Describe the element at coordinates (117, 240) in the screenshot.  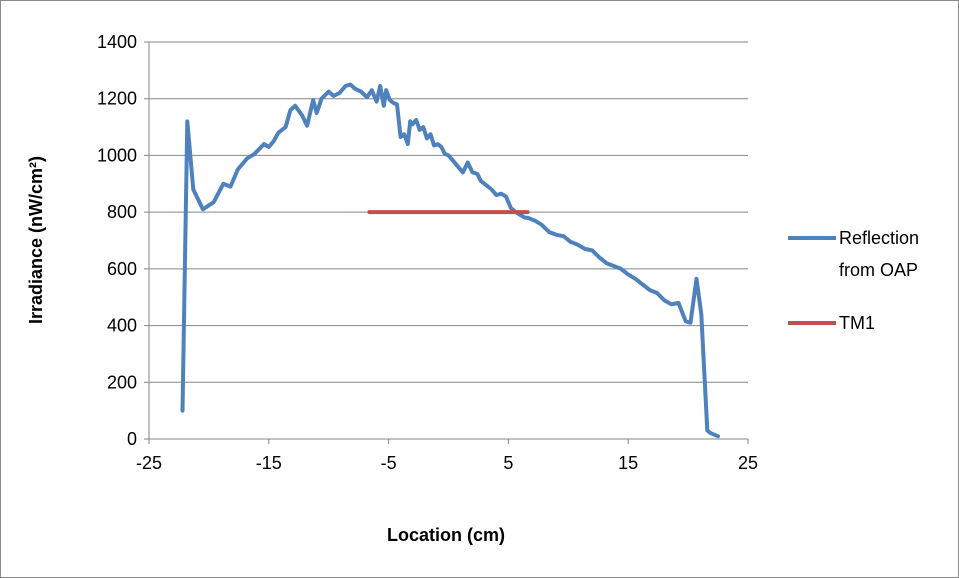
I see `y-tick-labels: 0 200 400 600 800 1000 1200 1400` at that location.